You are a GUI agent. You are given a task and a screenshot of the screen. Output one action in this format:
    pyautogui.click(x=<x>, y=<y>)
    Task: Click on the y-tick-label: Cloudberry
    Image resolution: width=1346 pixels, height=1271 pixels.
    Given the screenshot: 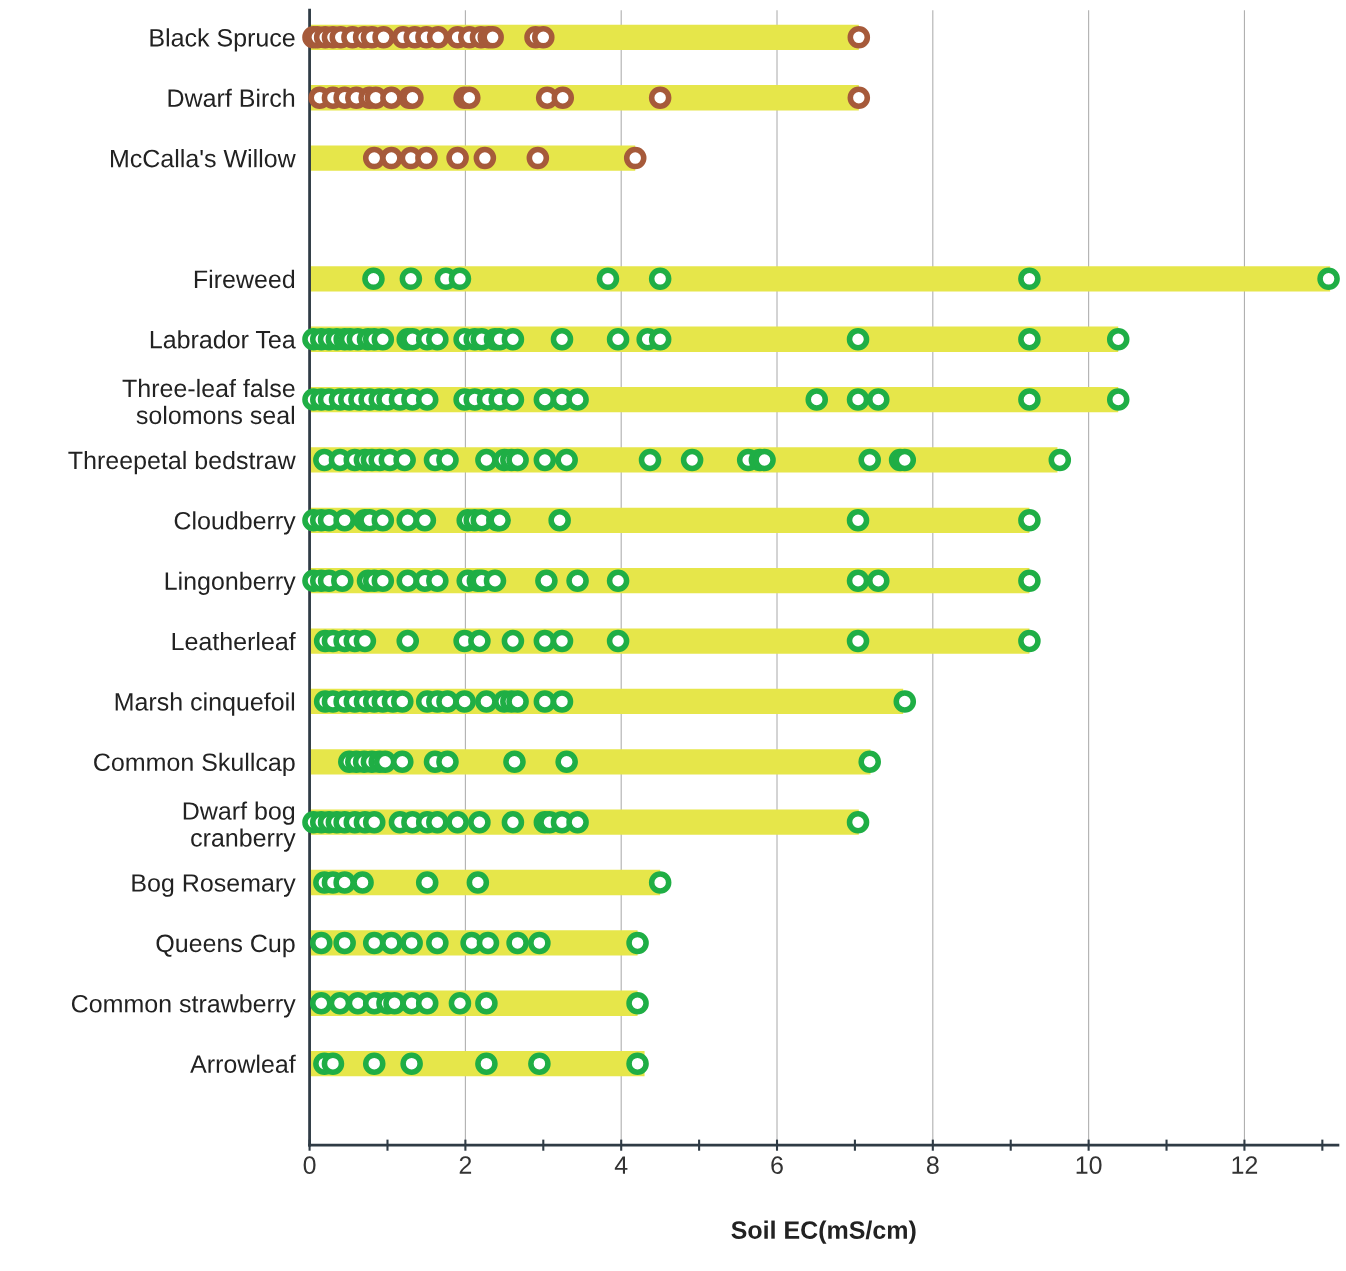 What is the action you would take?
    pyautogui.click(x=235, y=523)
    